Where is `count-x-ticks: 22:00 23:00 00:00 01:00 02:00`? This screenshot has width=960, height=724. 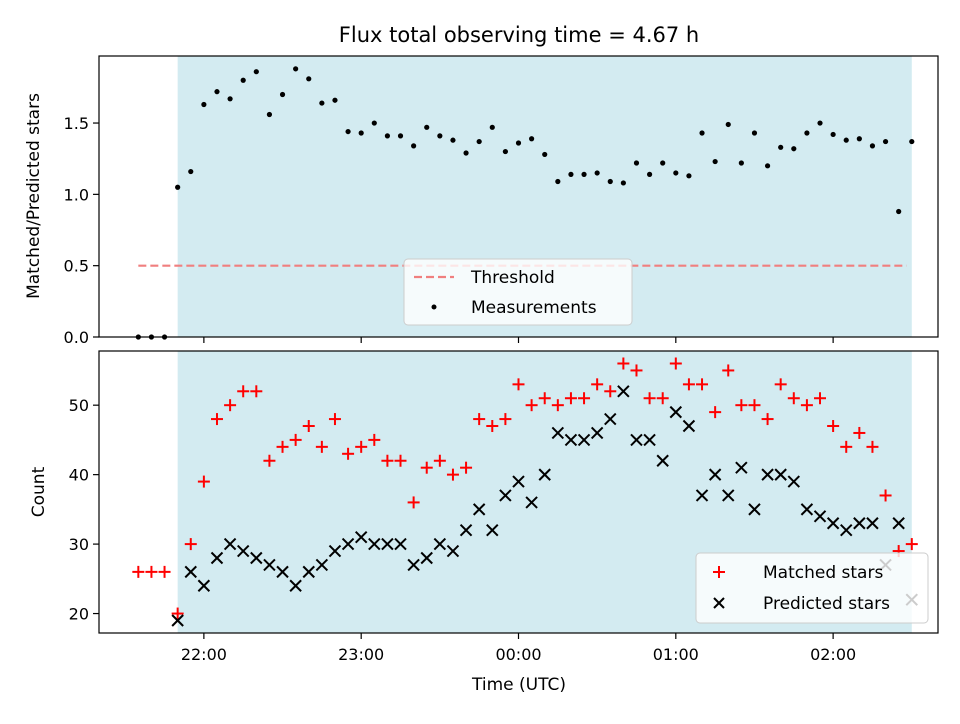 count-x-ticks: 22:00 23:00 00:00 01:00 02:00 is located at coordinates (518, 648).